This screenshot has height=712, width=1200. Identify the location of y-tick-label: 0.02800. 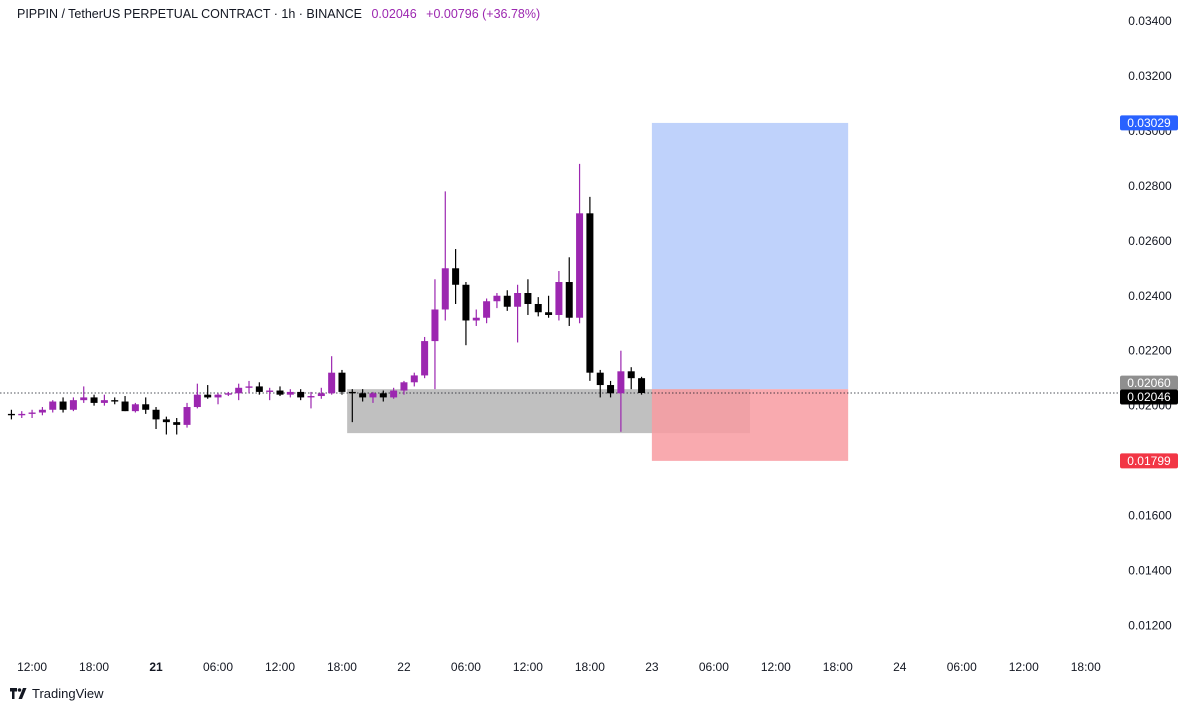
(1150, 186).